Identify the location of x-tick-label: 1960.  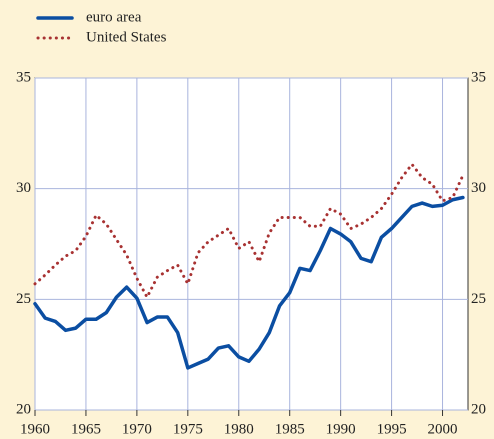
(35, 429).